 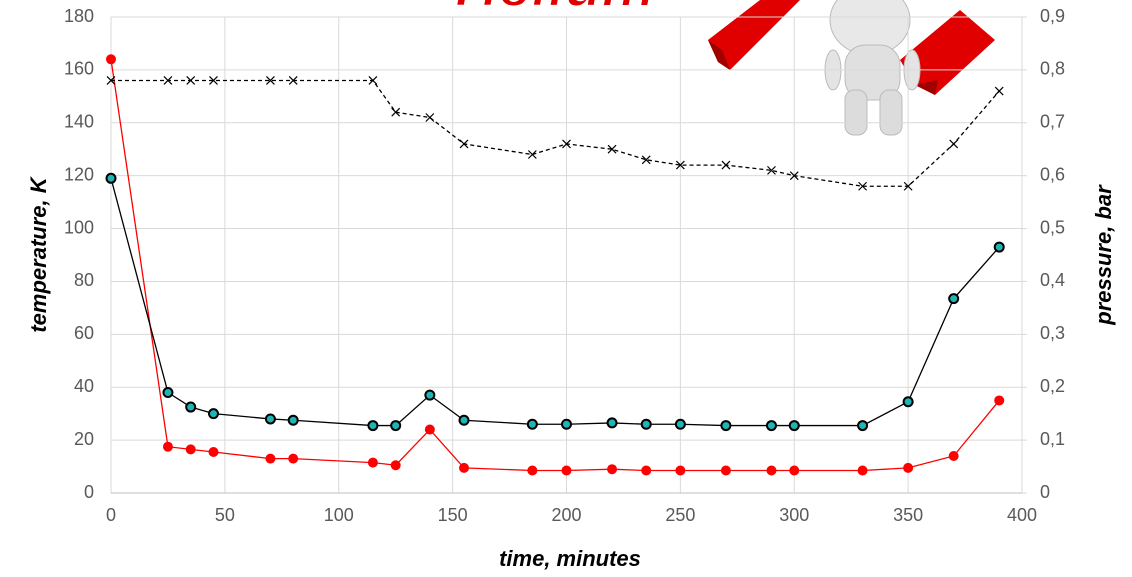 I want to click on y-tick-label: 20, so click(x=84, y=439).